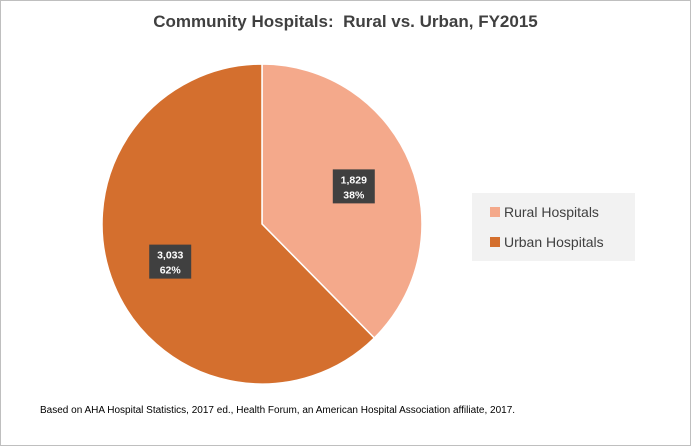 Image resolution: width=691 pixels, height=446 pixels. What do you see at coordinates (553, 227) in the screenshot?
I see `legend: Rural Hospitals Urban Hospitals` at bounding box center [553, 227].